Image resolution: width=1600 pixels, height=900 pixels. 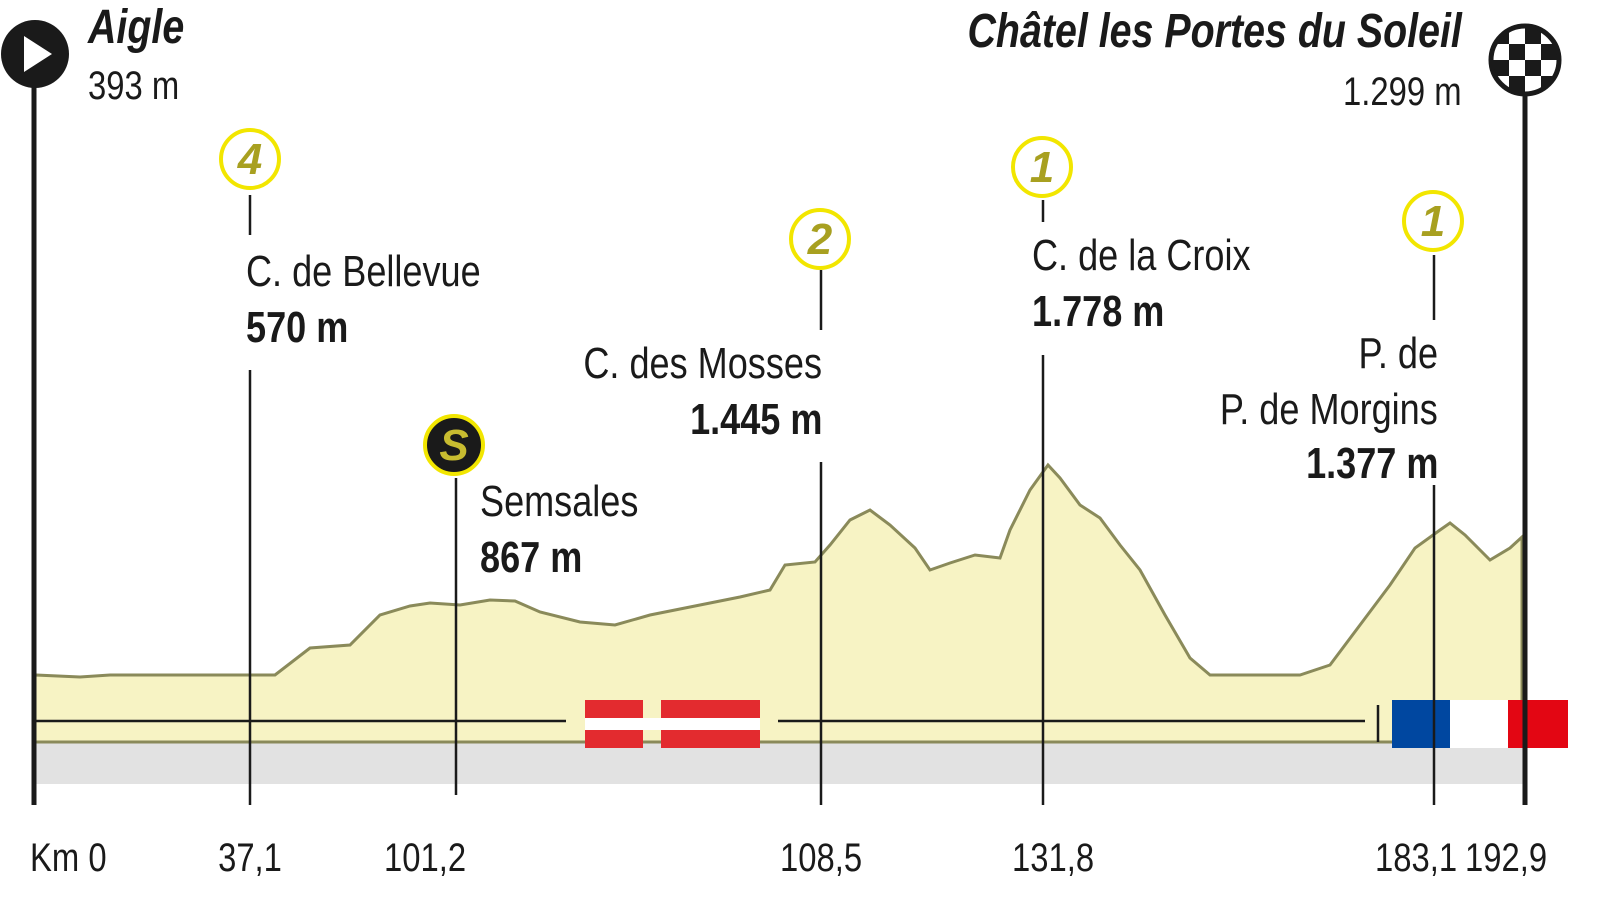 I want to click on climb-altitude: 1.377 m, so click(x=1371, y=463).